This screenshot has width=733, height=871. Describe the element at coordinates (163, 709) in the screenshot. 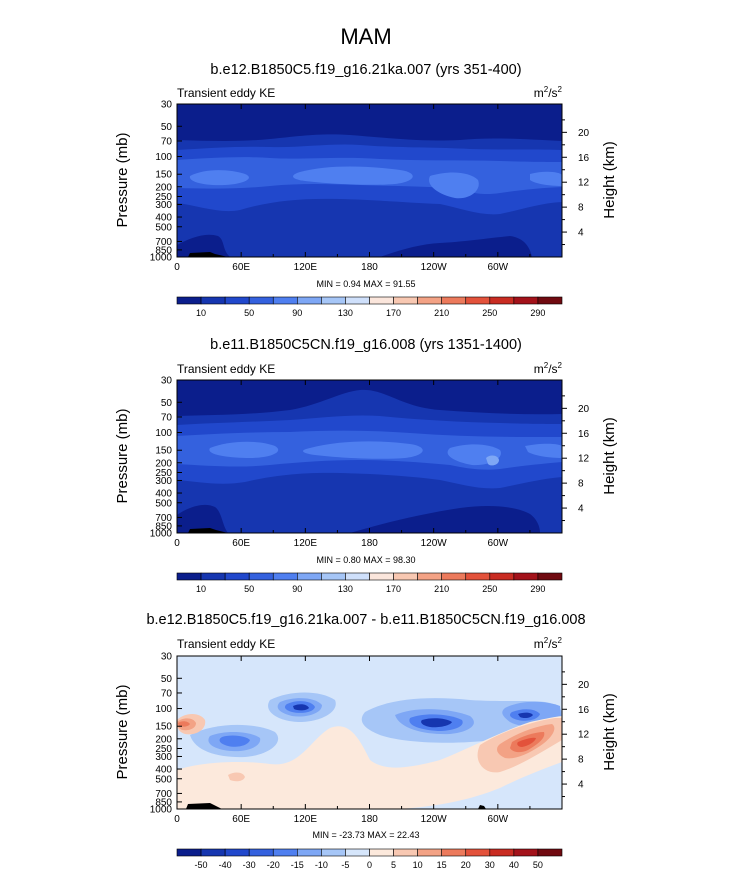

I see `y-tick-label: 100` at that location.